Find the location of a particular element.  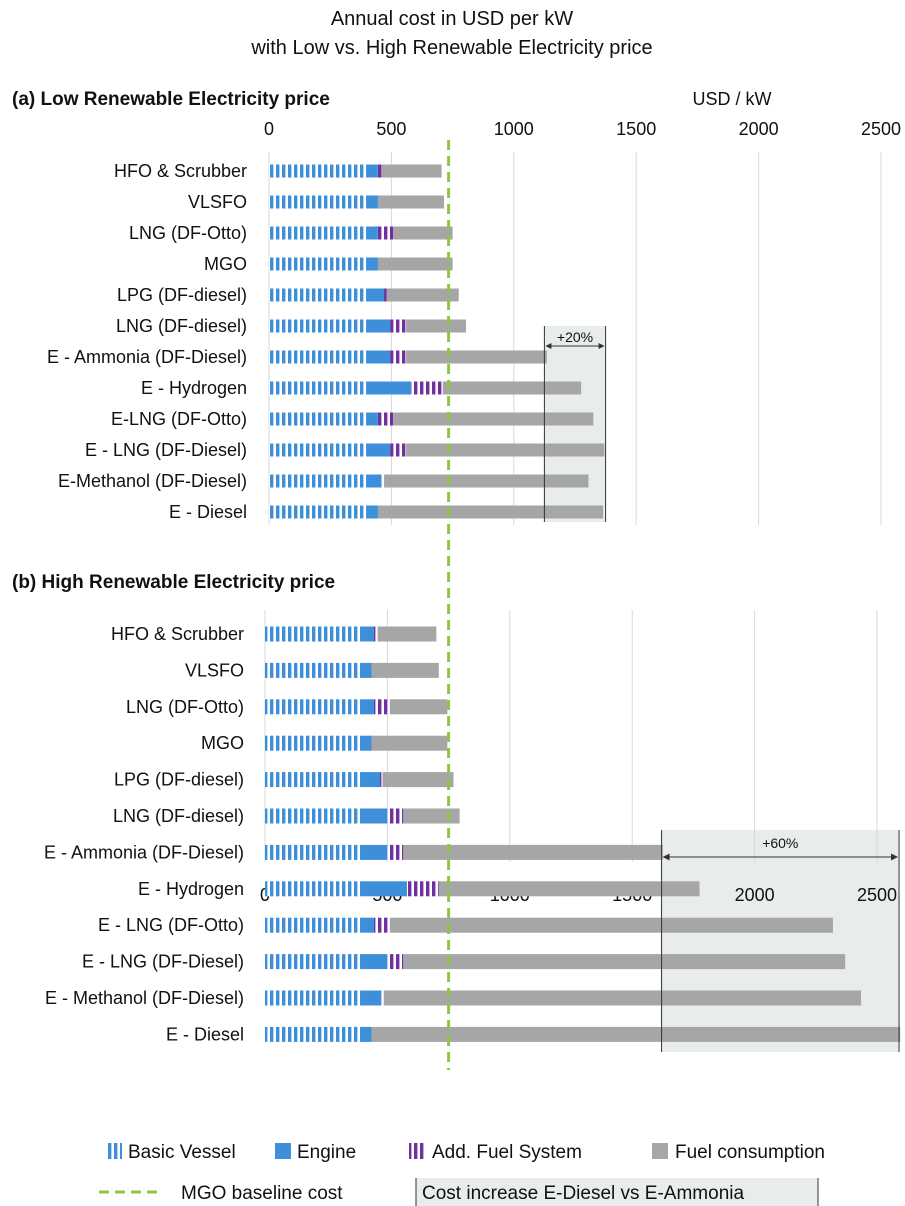

legend-swatch-add-fuel-system is located at coordinates (417, 1151).